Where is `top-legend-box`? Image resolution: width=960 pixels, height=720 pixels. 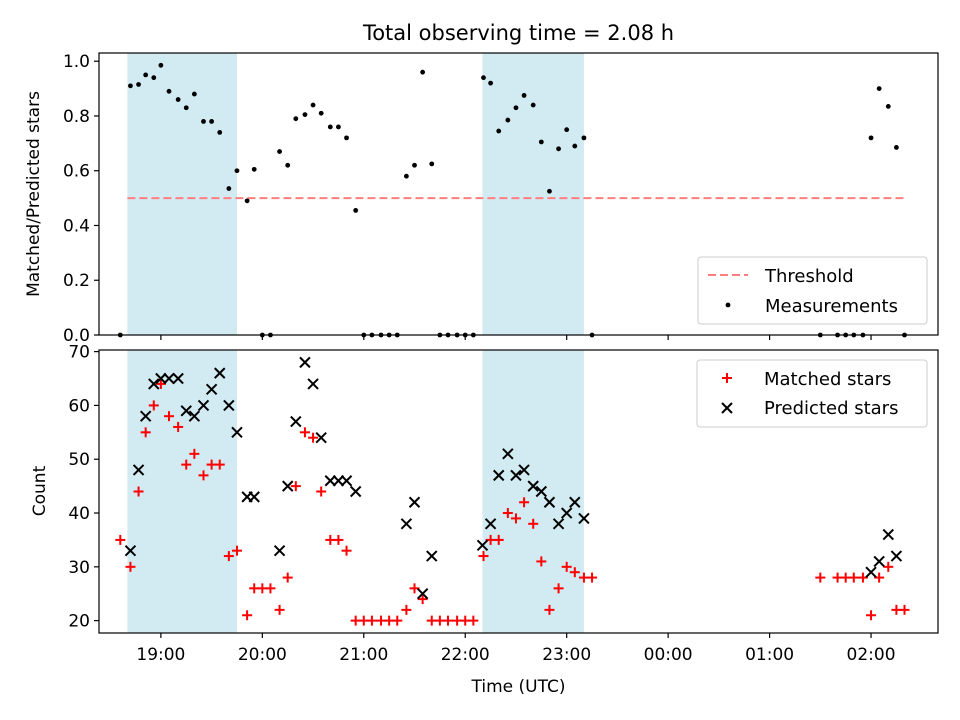
top-legend-box is located at coordinates (812, 290).